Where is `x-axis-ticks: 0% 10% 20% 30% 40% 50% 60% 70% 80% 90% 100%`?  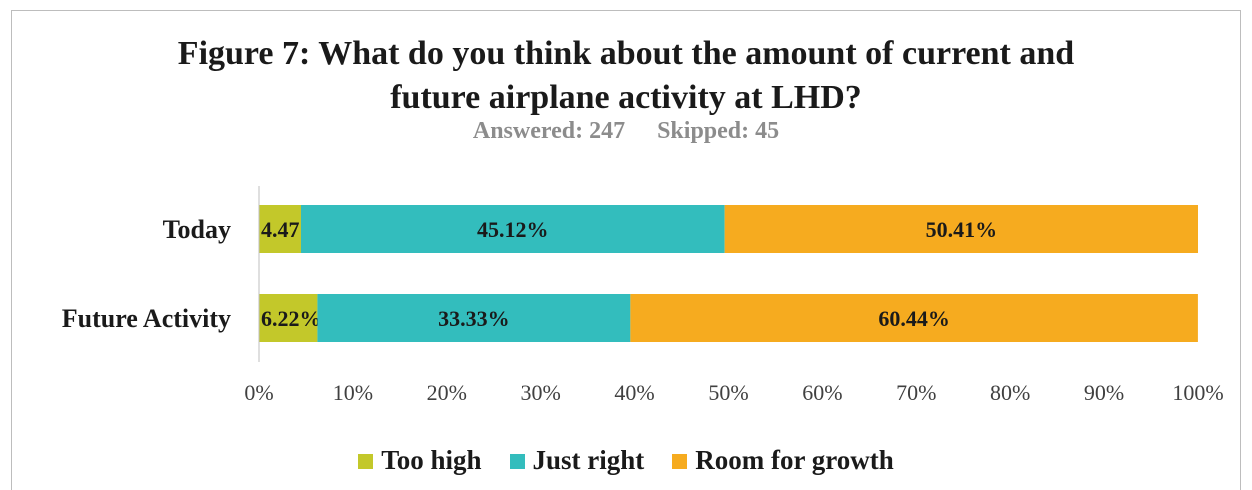
x-axis-ticks: 0% 10% 20% 30% 40% 50% 60% 70% 80% 90% 100% is located at coordinates (733, 392).